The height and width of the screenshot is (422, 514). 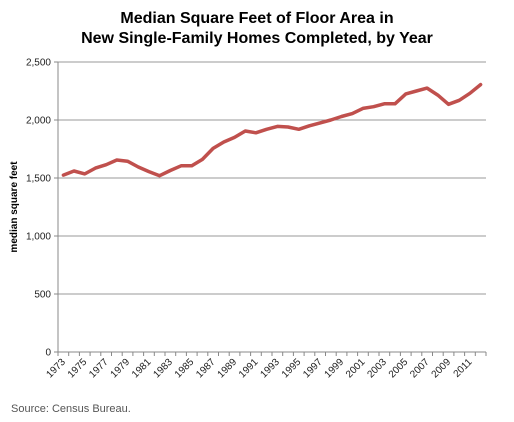 I want to click on x-tick-label: 1993, so click(x=270, y=369).